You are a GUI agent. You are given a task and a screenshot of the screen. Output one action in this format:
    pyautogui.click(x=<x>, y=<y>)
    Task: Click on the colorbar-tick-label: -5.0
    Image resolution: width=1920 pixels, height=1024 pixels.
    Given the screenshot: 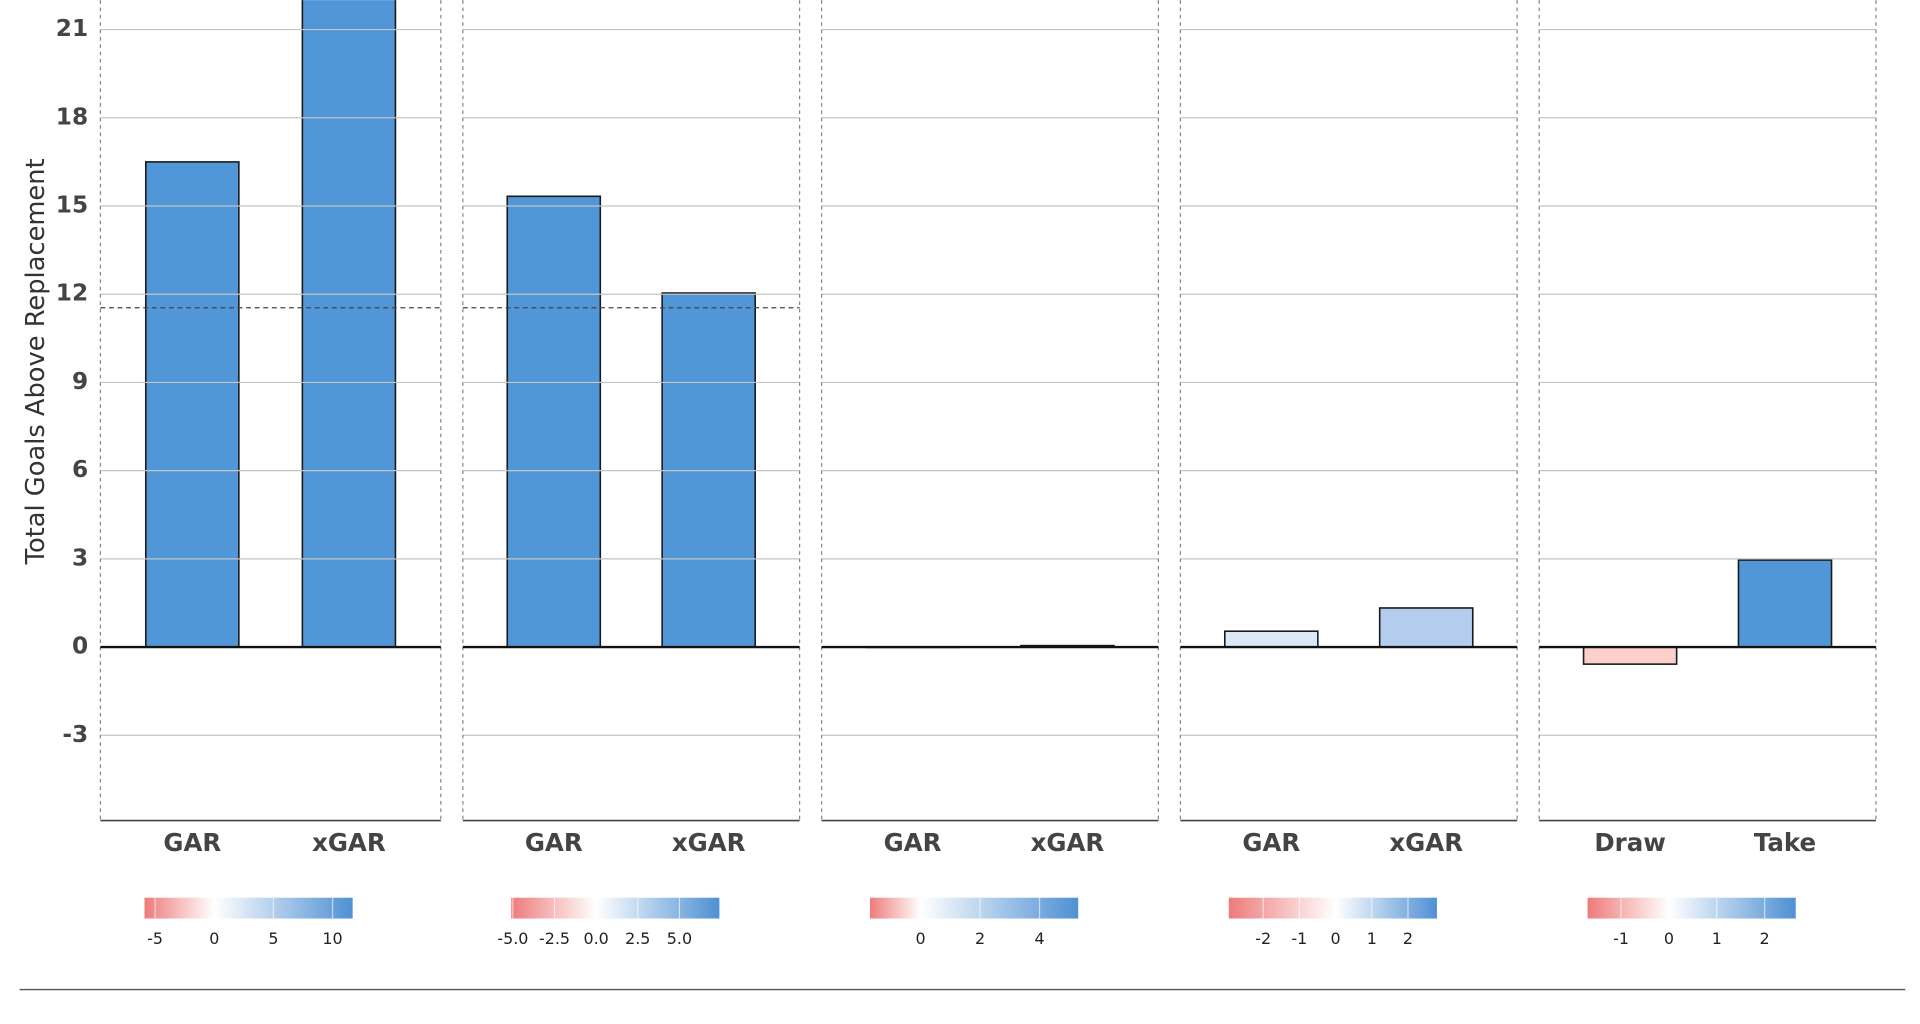 What is the action you would take?
    pyautogui.click(x=512, y=938)
    